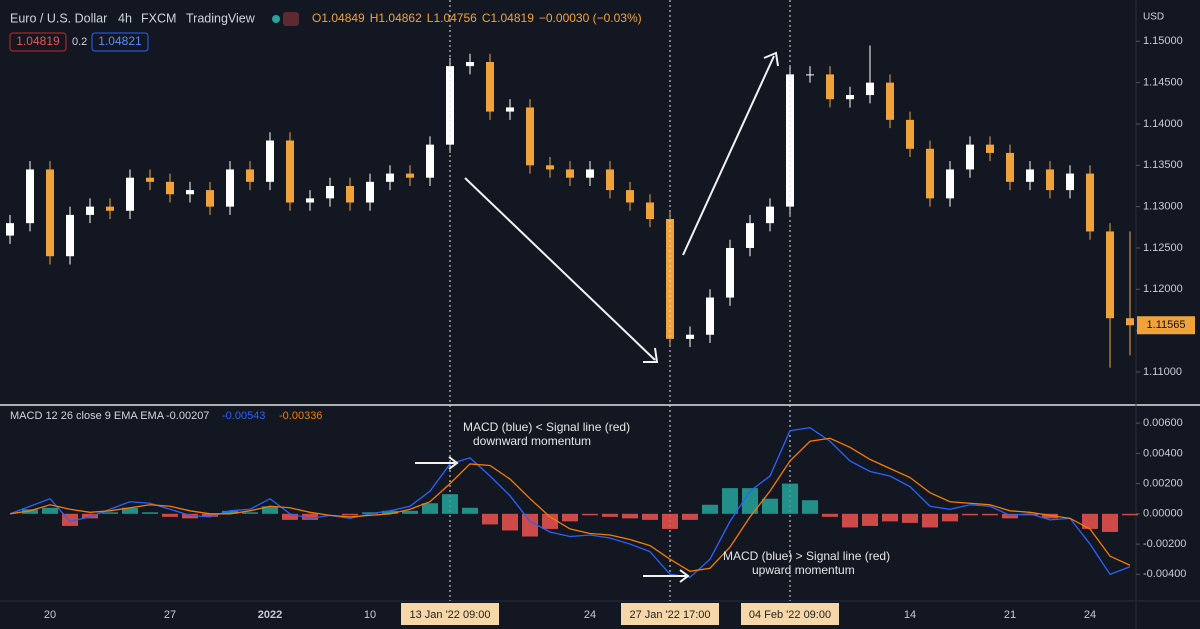  Describe the element at coordinates (546, 427) in the screenshot. I see `annotation: MACD (blue) < Signal line (red)` at that location.